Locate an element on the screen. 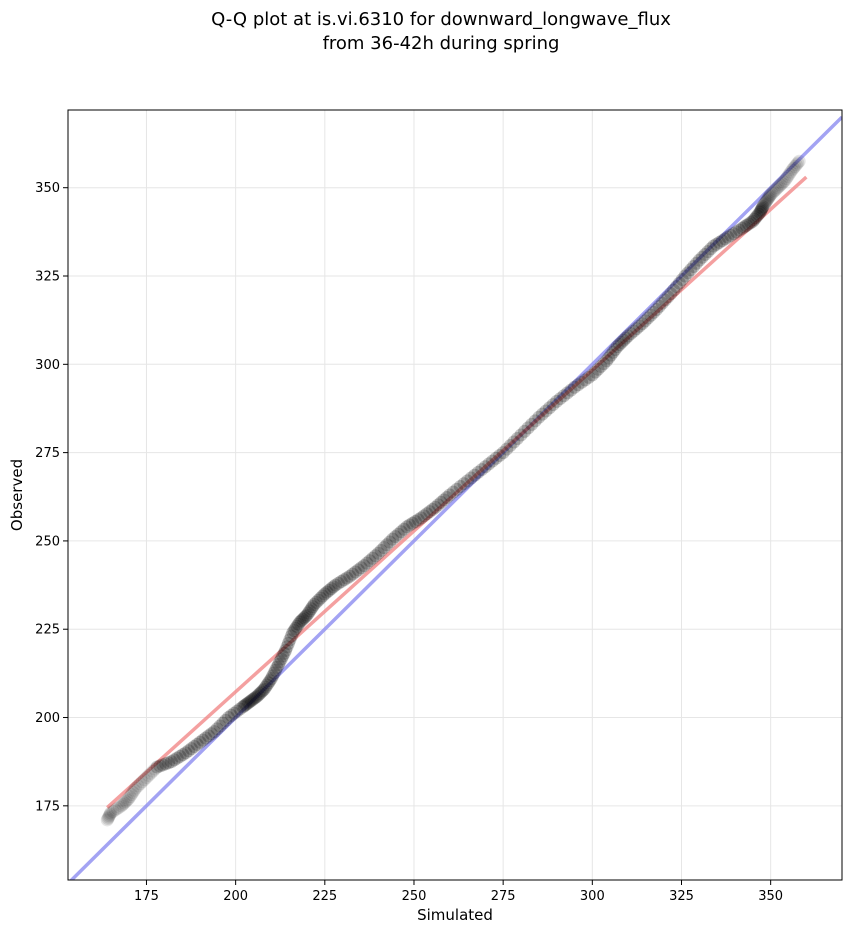 This screenshot has width=851, height=934. x-tick-label: 300 is located at coordinates (592, 896).